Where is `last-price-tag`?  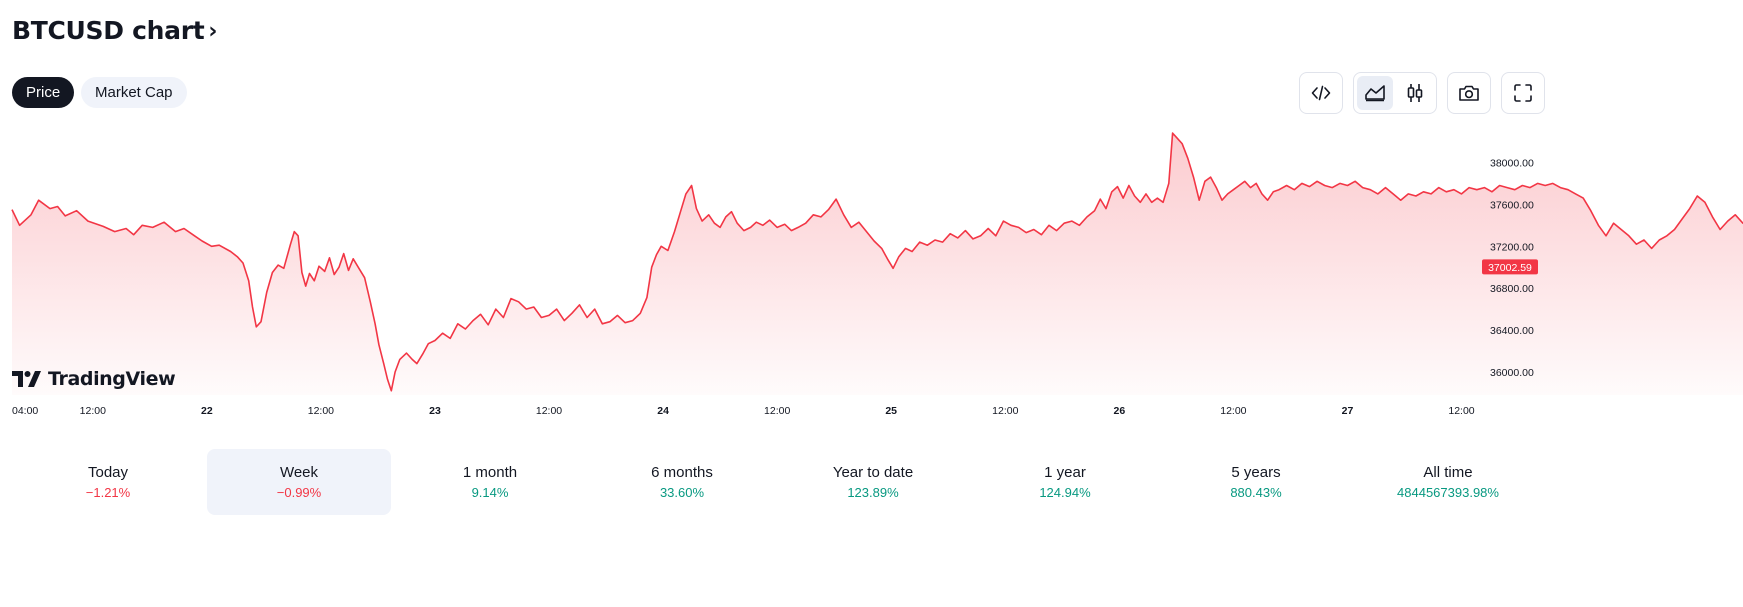
last-price-tag is located at coordinates (1510, 267).